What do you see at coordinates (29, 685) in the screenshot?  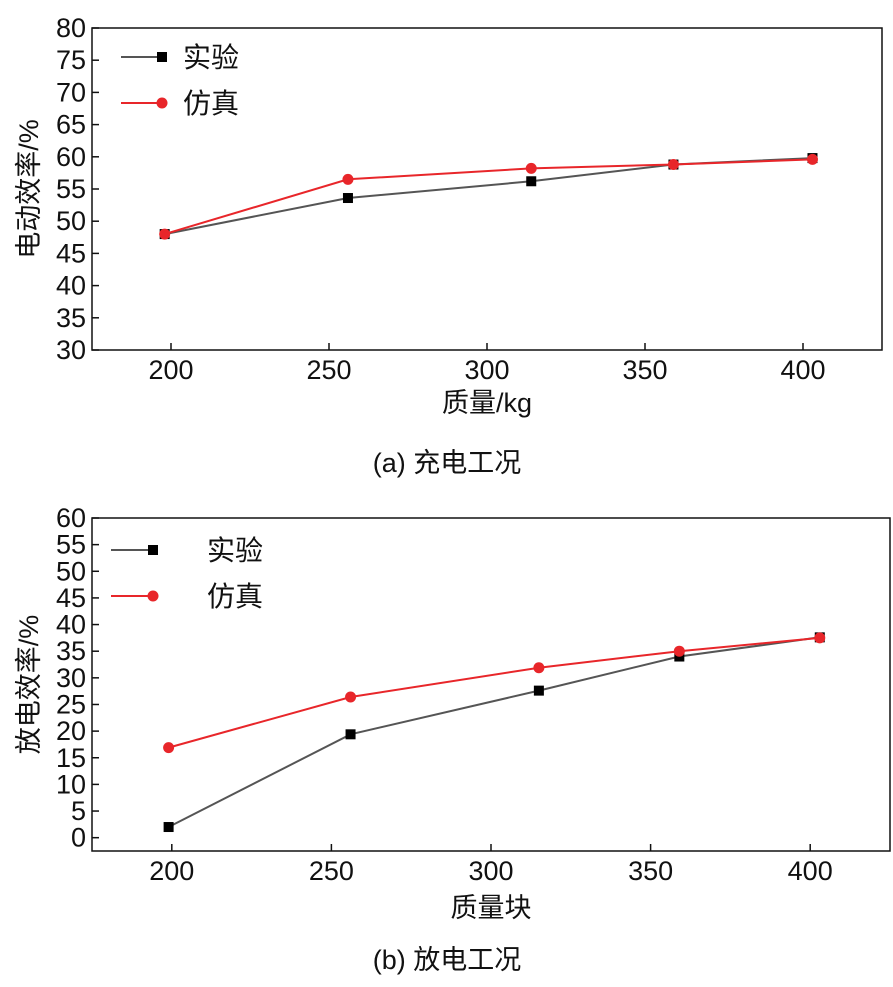 I see `y-axis-title: 放电效率/%` at bounding box center [29, 685].